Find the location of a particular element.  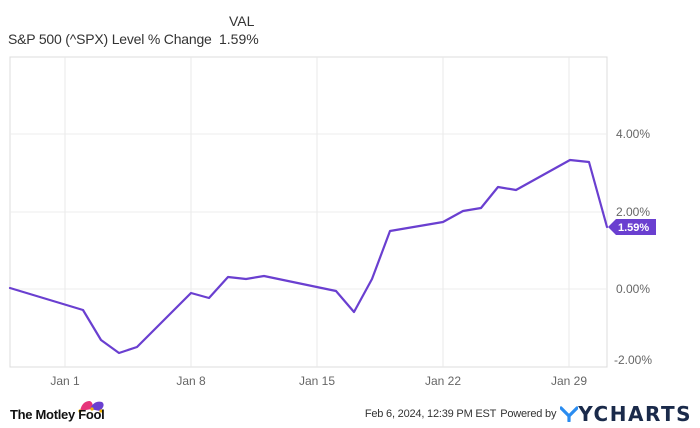

legend-val-header: VAL is located at coordinates (242, 21).